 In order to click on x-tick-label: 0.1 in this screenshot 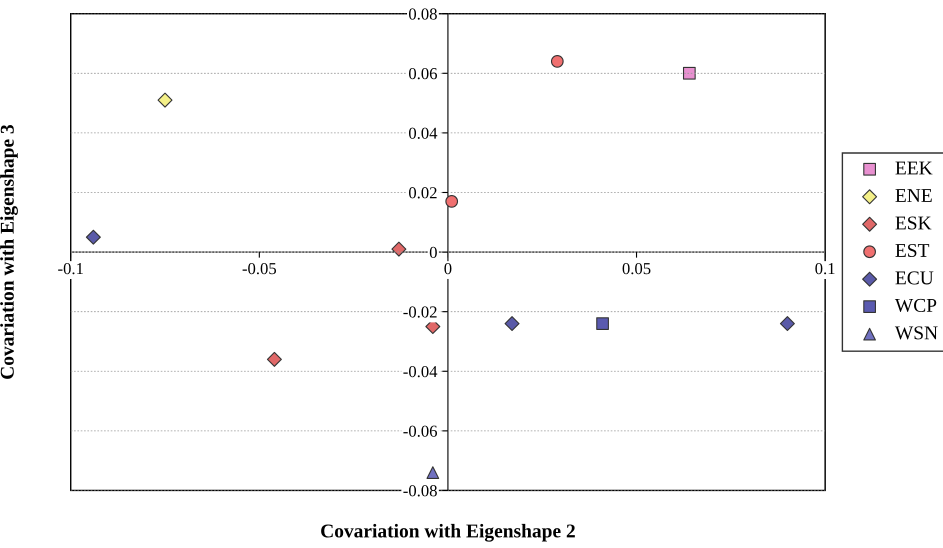, I will do `click(825, 268)`.